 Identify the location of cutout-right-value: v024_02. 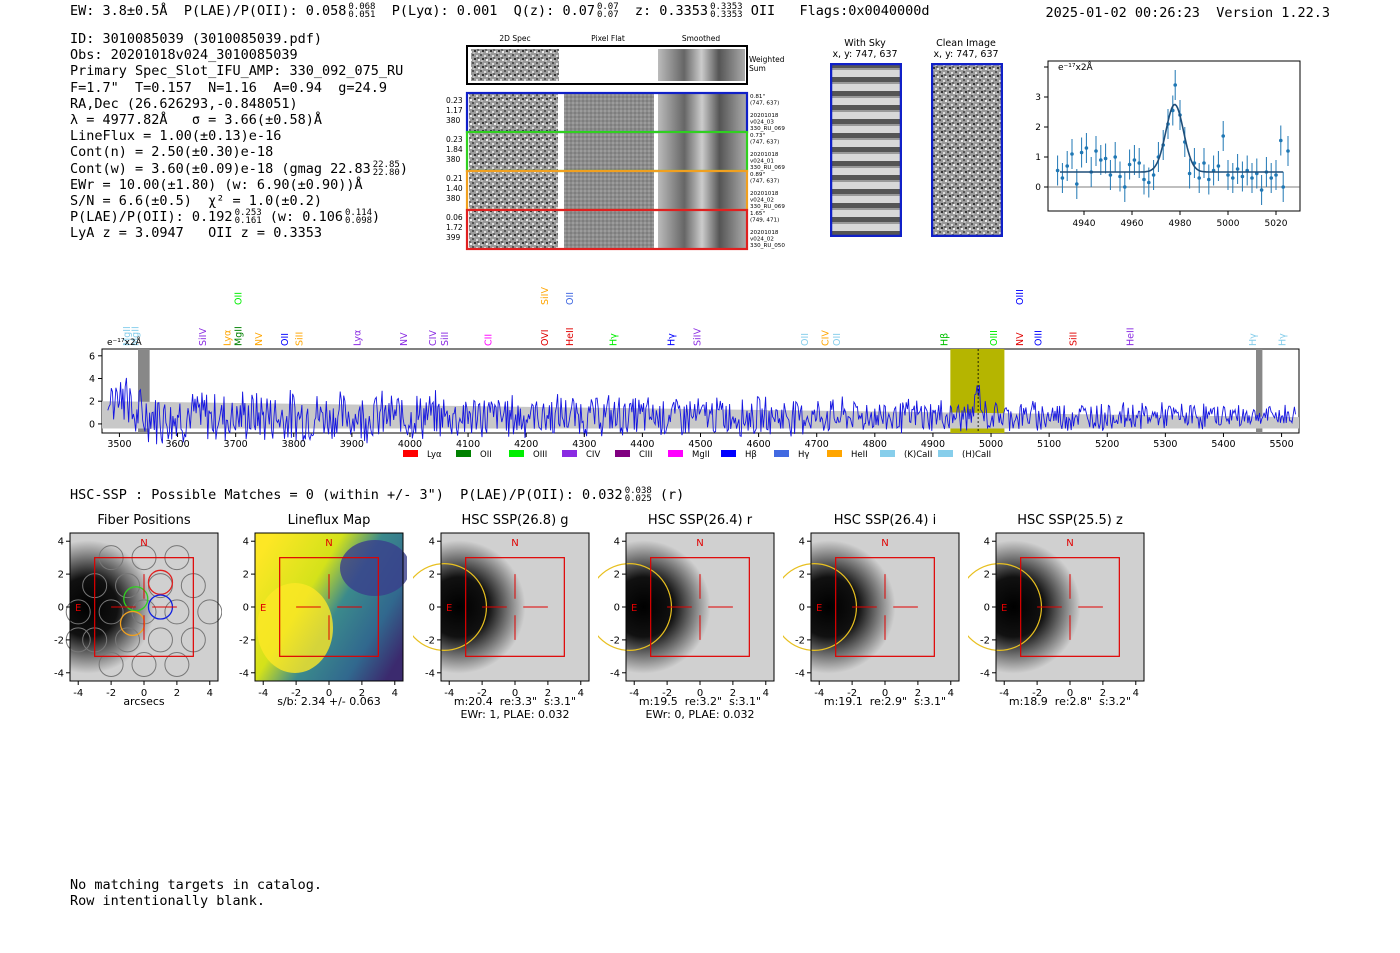
(762, 201).